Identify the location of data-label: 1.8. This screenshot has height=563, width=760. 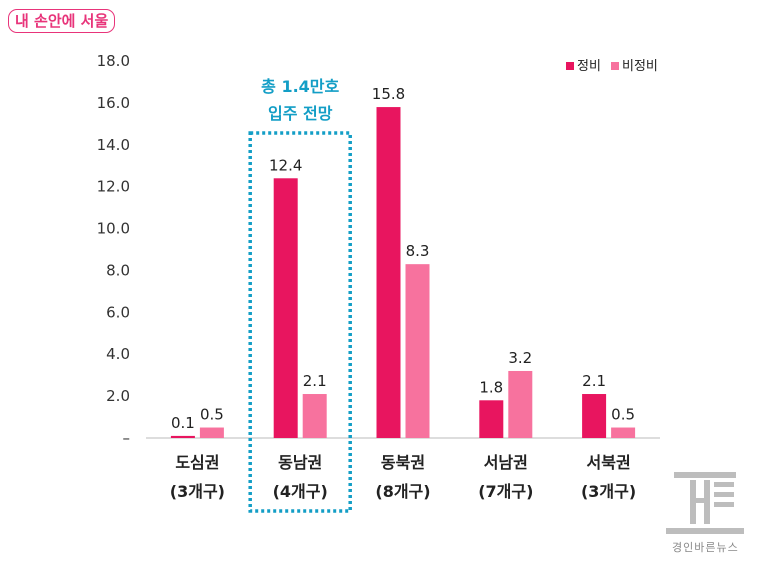
(491, 387).